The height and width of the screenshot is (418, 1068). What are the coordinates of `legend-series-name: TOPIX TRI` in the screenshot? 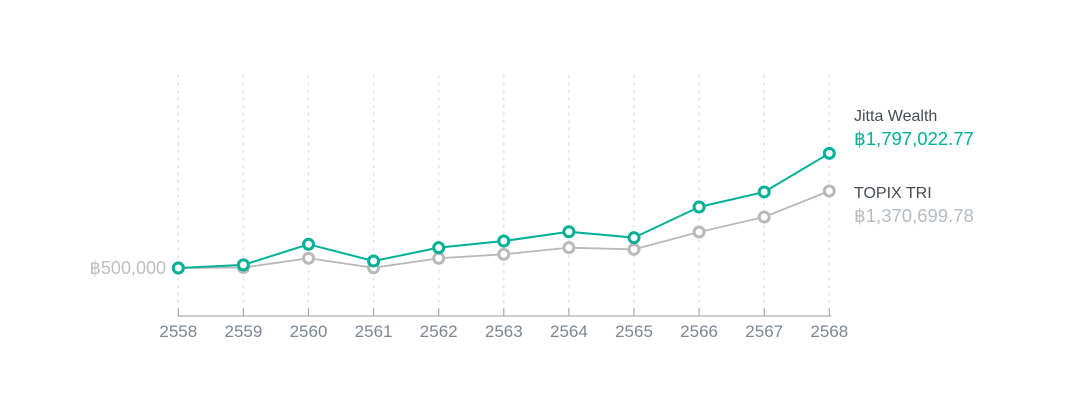 It's located at (893, 193).